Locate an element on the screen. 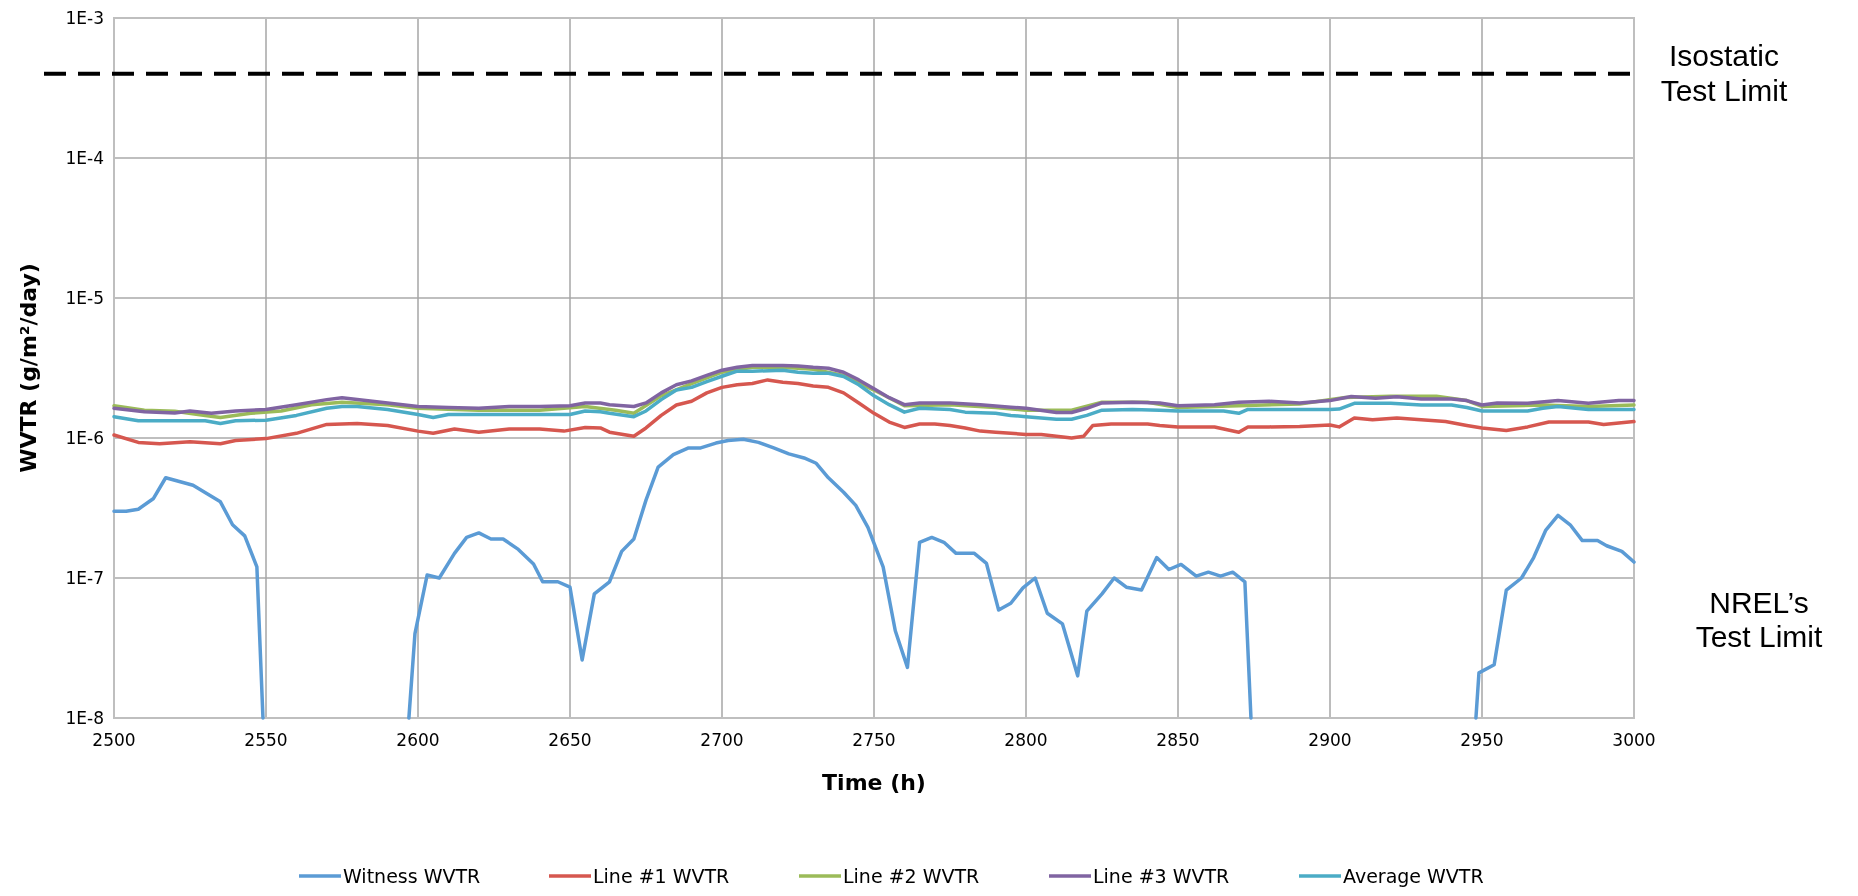  x-tick-label: 2650 is located at coordinates (570, 740).